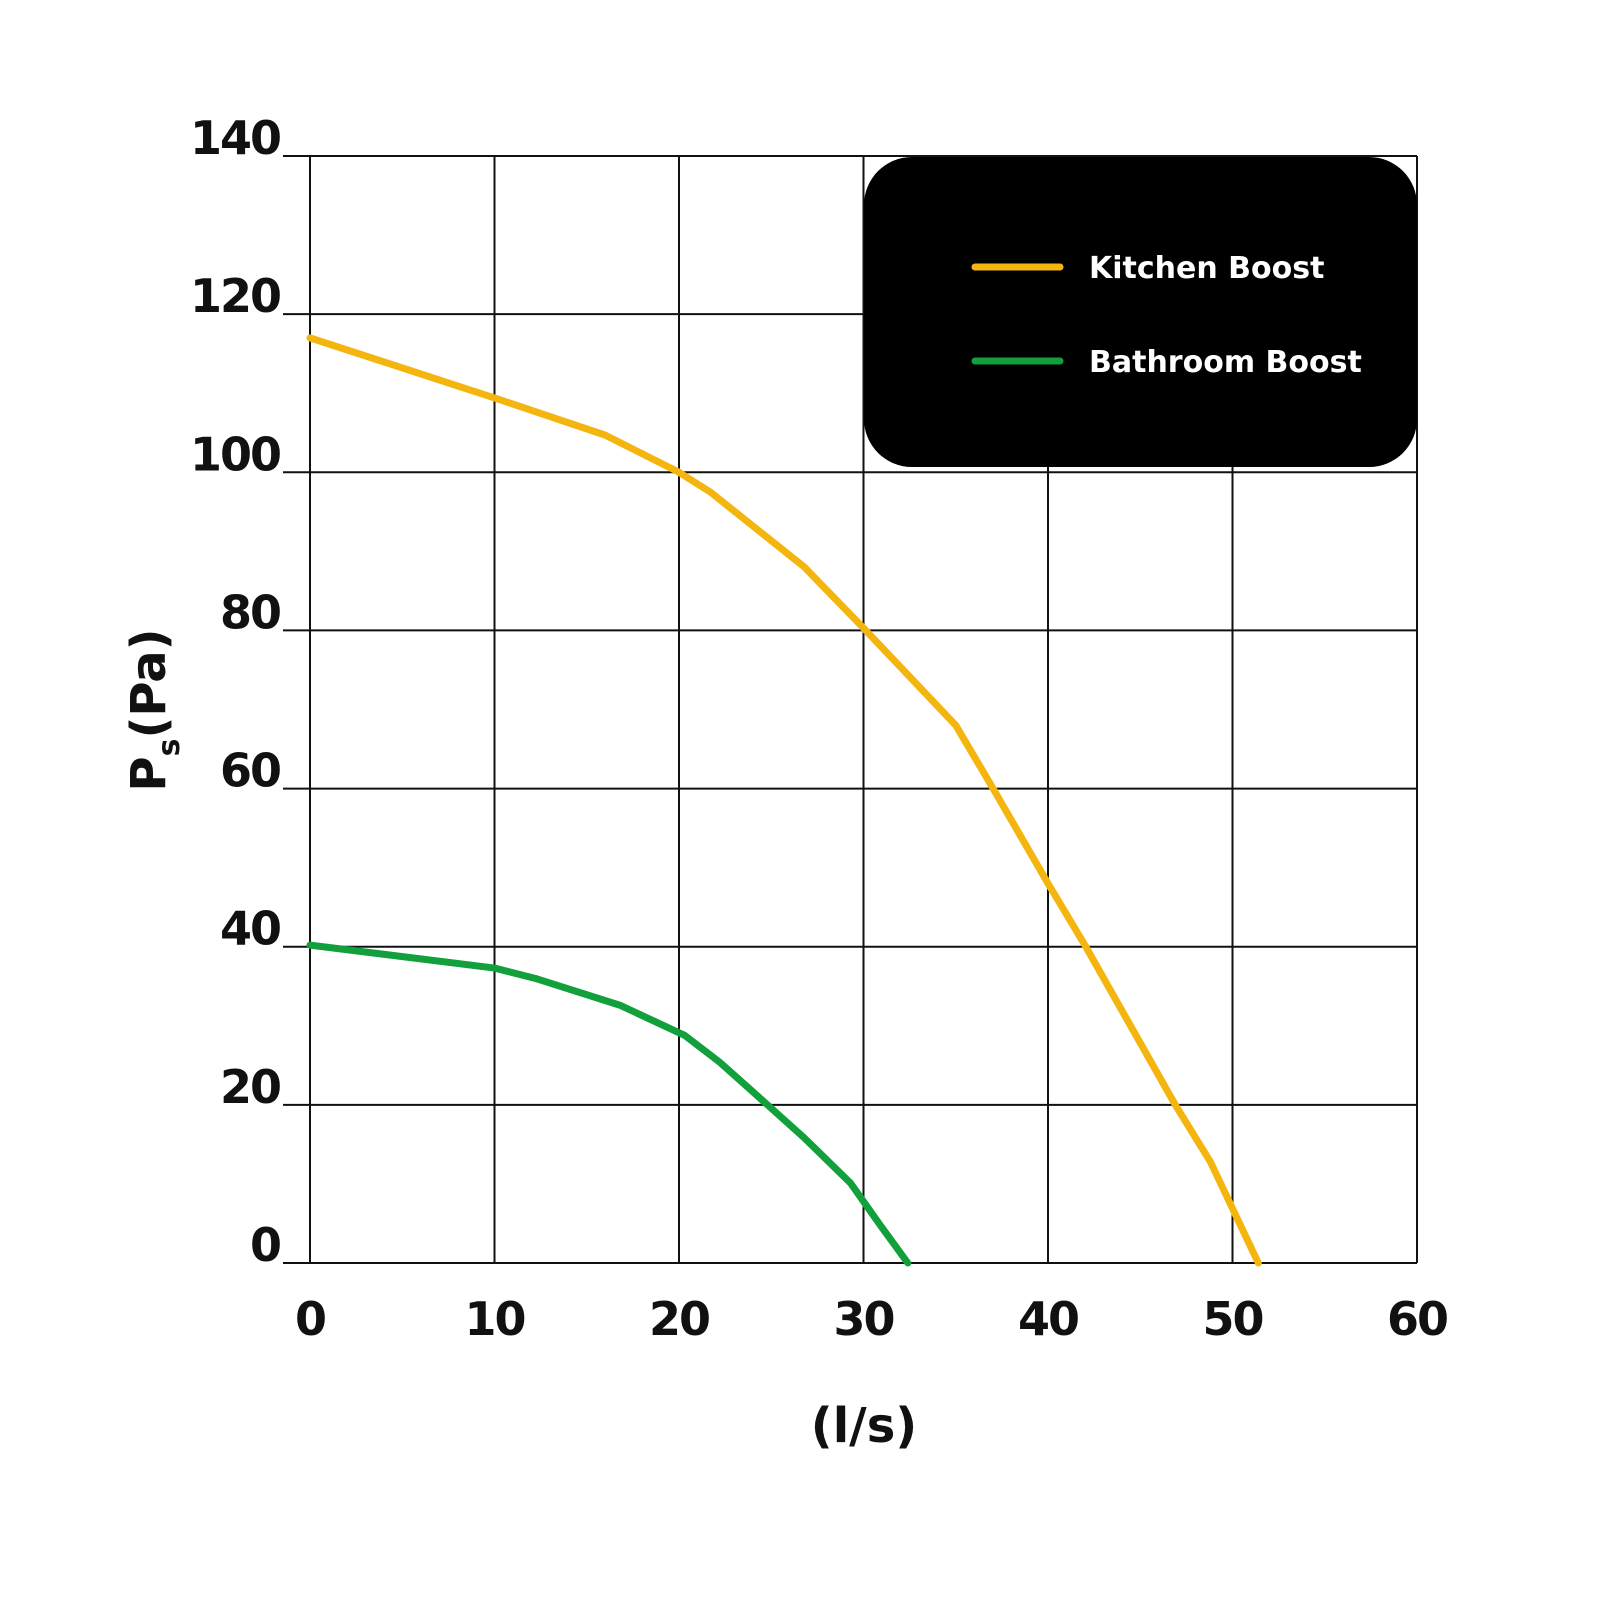 This screenshot has width=1600, height=1600. I want to click on legend: Kitchen Boost Bathroom Boost, so click(1140, 312).